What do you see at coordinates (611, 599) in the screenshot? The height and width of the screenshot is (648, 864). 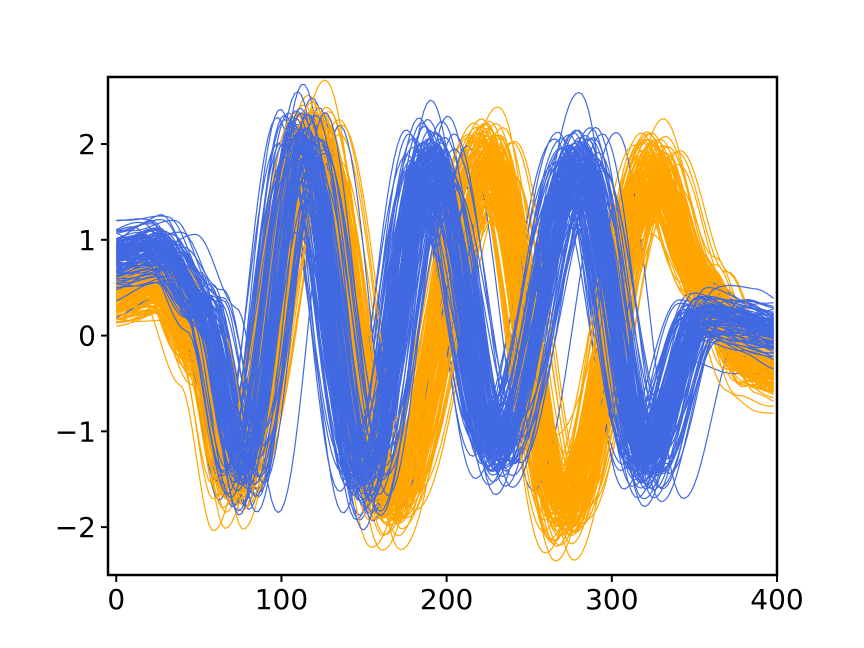 I see `x-tick-label: 300` at bounding box center [611, 599].